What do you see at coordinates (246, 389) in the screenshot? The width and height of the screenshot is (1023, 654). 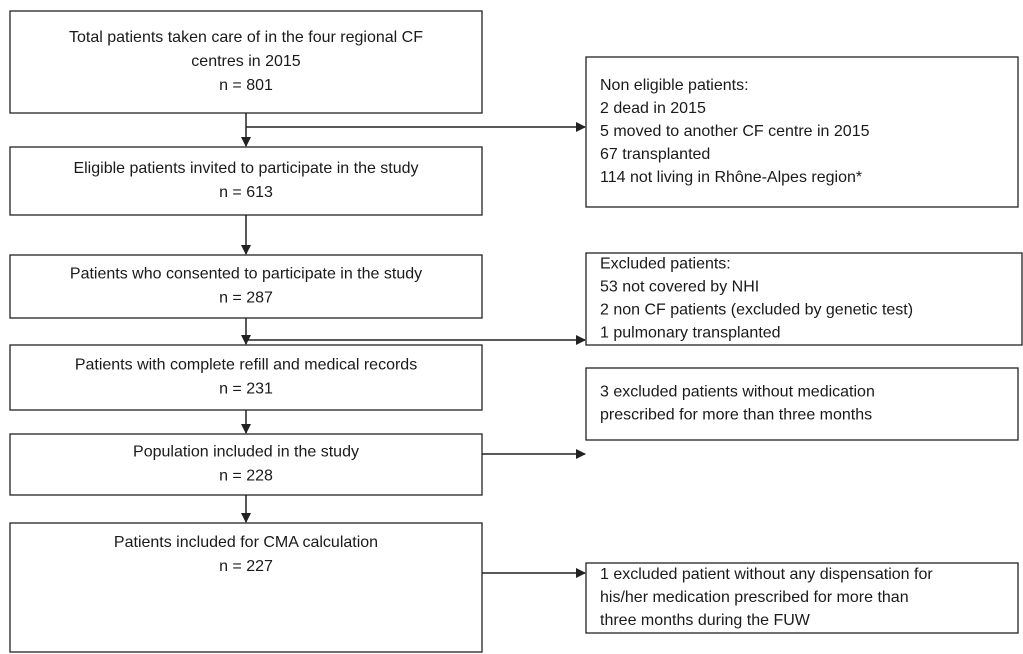 I see `step-text: n = 231` at bounding box center [246, 389].